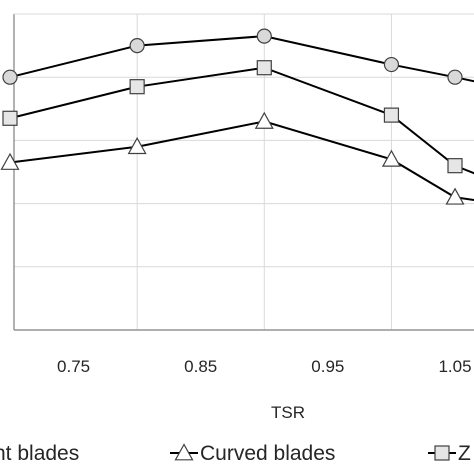 The height and width of the screenshot is (474, 474). I want to click on legend: nt blades Curved blades Z, so click(235, 453).